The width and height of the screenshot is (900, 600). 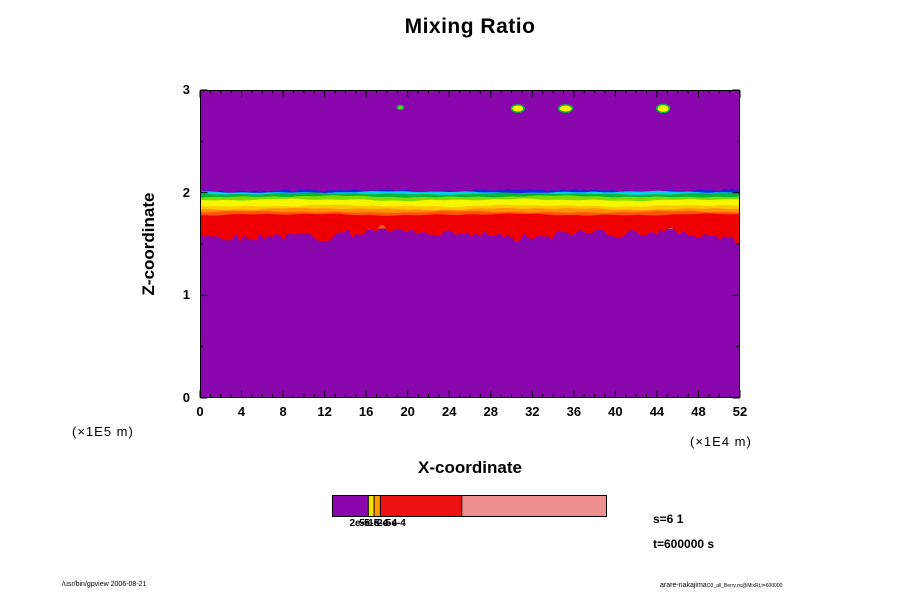 I want to click on x-tick-label: 44, so click(x=657, y=411).